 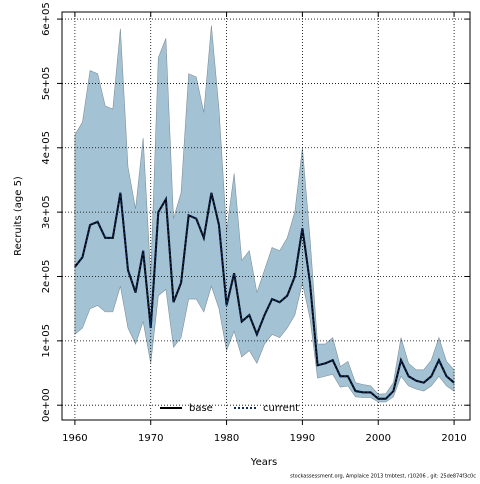 I want to click on x-tick-label: 1960, so click(x=74, y=438).